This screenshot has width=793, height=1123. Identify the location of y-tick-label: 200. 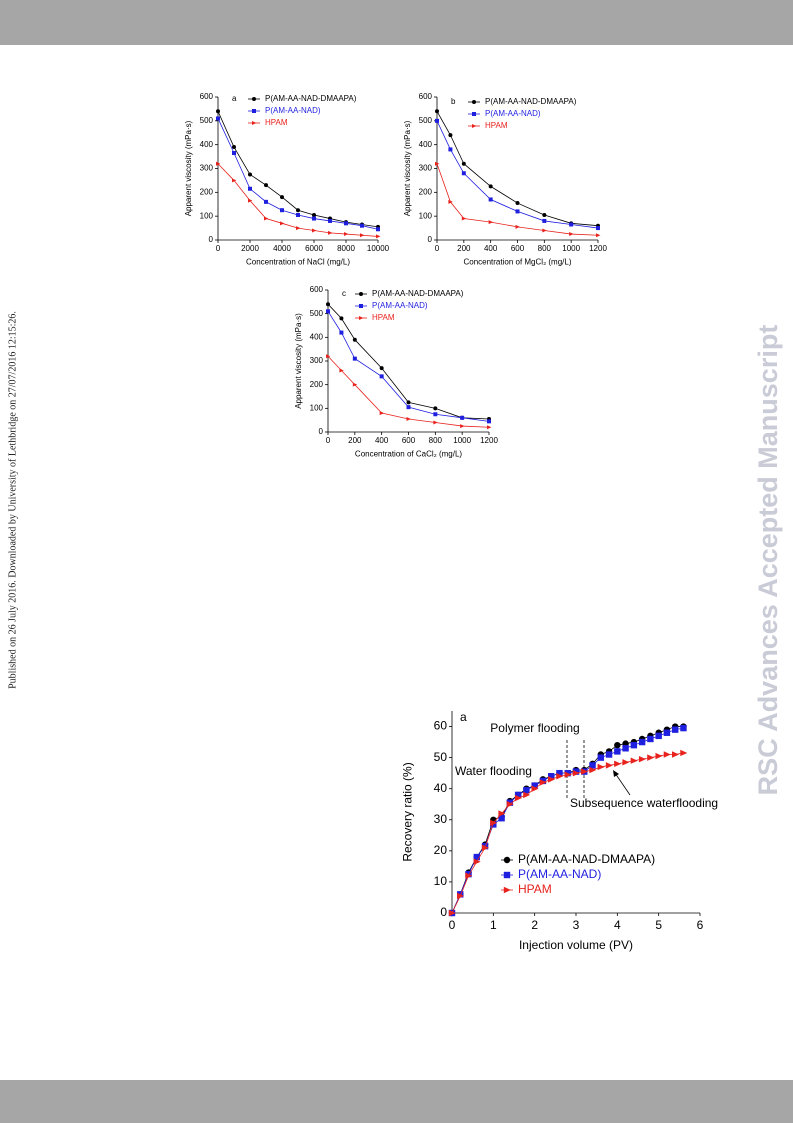
(317, 384).